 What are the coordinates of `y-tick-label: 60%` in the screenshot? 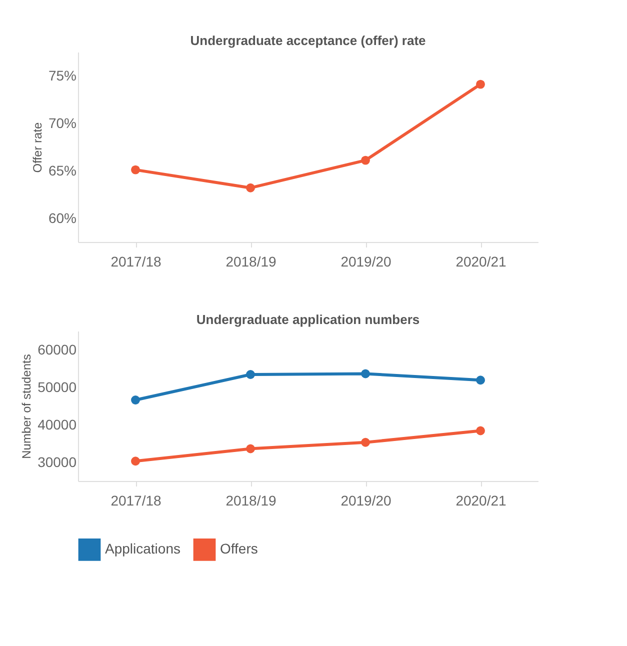 It's located at (62, 218).